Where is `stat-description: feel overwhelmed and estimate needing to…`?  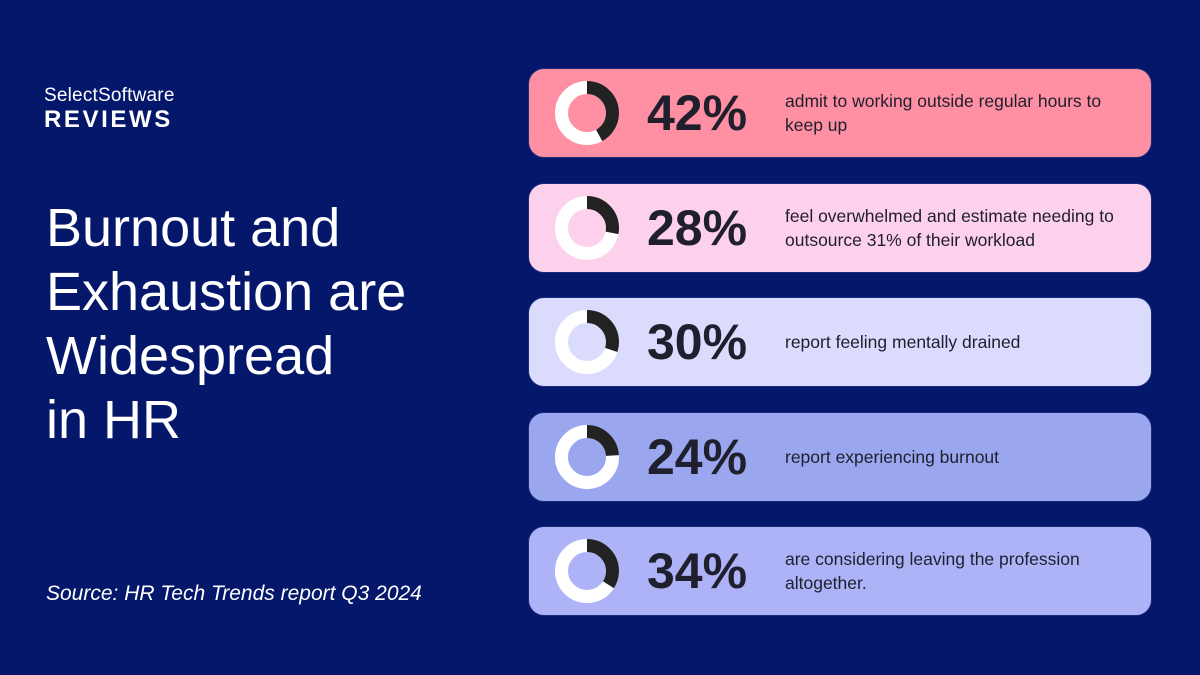
stat-description: feel overwhelmed and estimate needing to… is located at coordinates (949, 227).